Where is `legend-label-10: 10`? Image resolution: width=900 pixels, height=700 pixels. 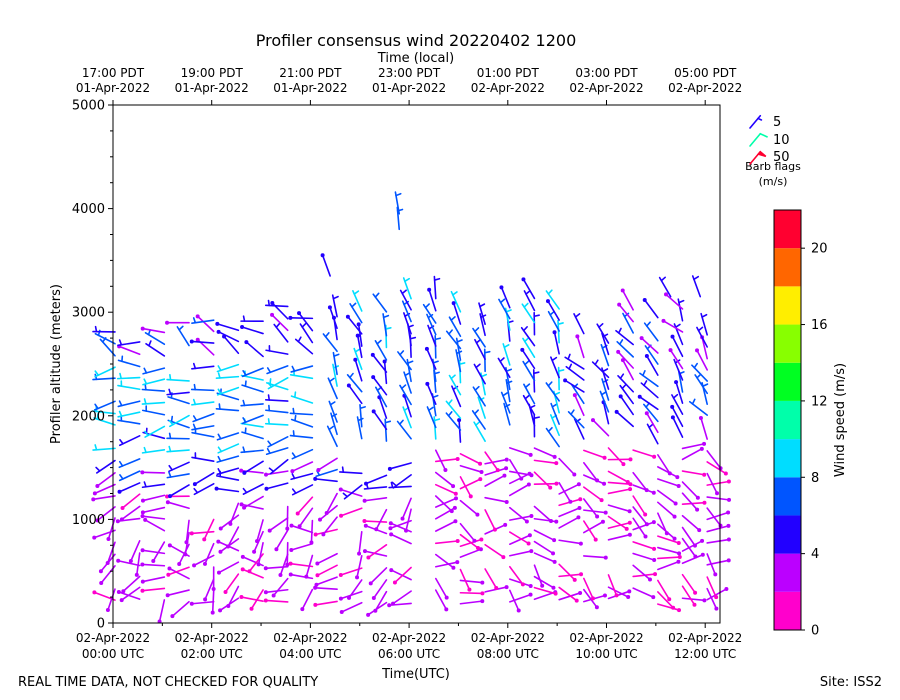 legend-label-10: 10 is located at coordinates (781, 140).